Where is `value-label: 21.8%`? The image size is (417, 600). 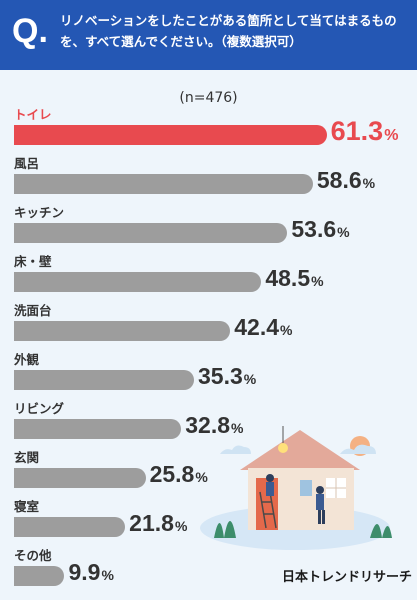 value-label: 21.8% is located at coordinates (158, 525).